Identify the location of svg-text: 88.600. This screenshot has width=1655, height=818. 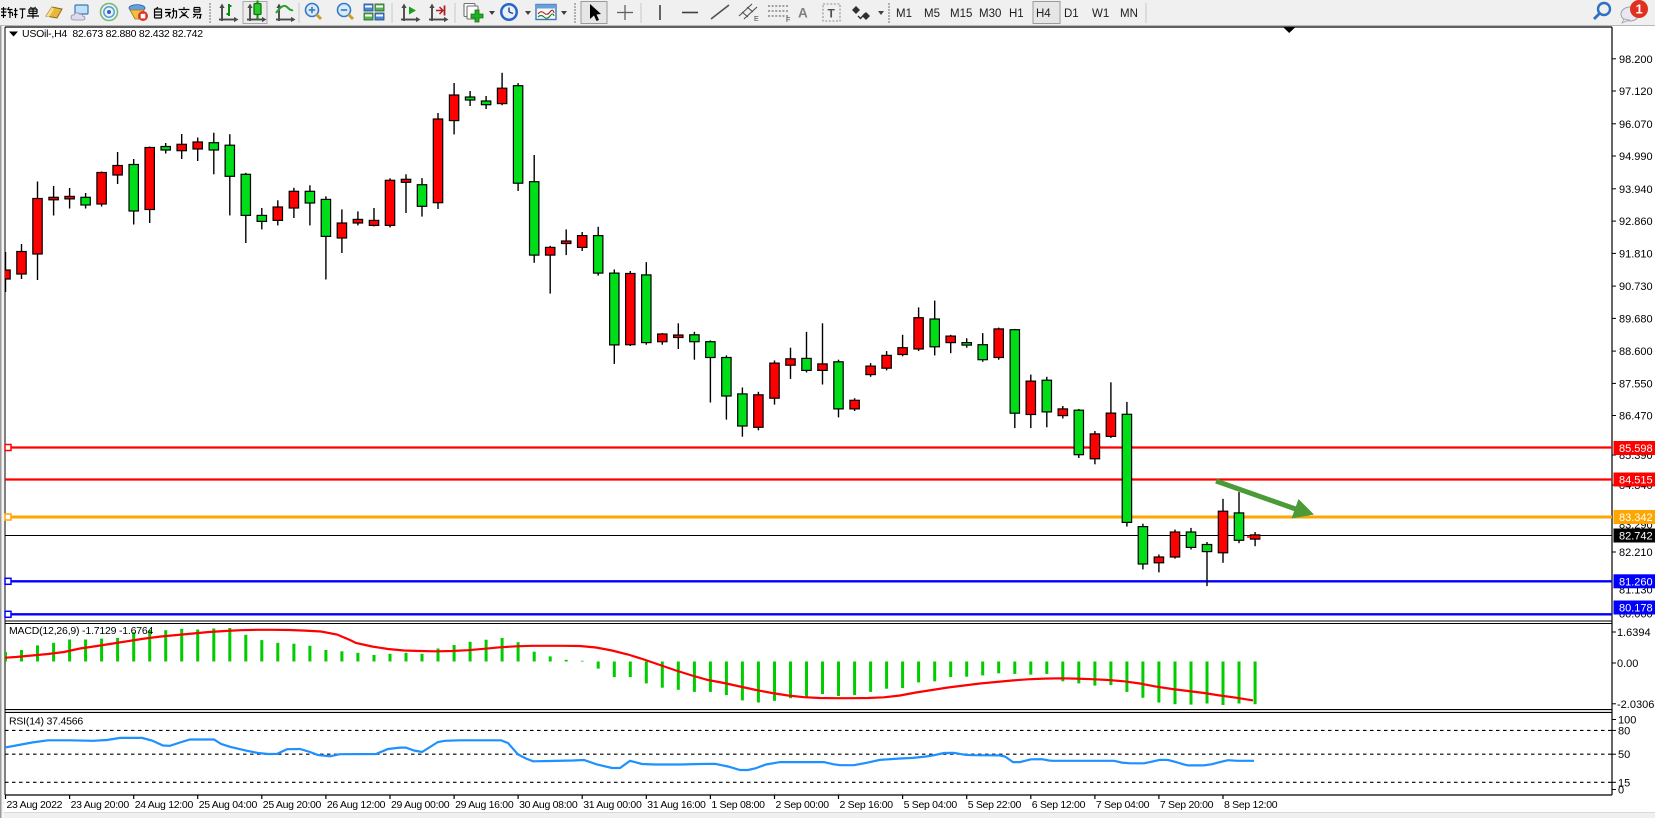
(1636, 352).